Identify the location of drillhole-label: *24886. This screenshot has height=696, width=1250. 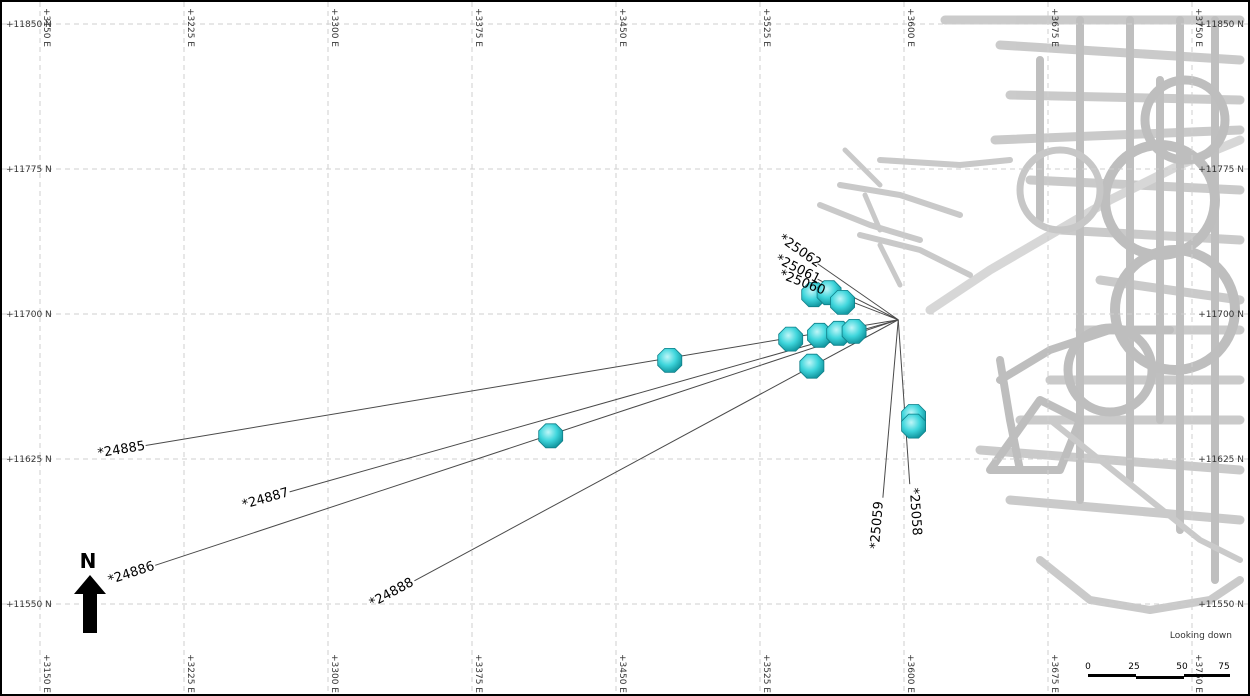
(131, 573).